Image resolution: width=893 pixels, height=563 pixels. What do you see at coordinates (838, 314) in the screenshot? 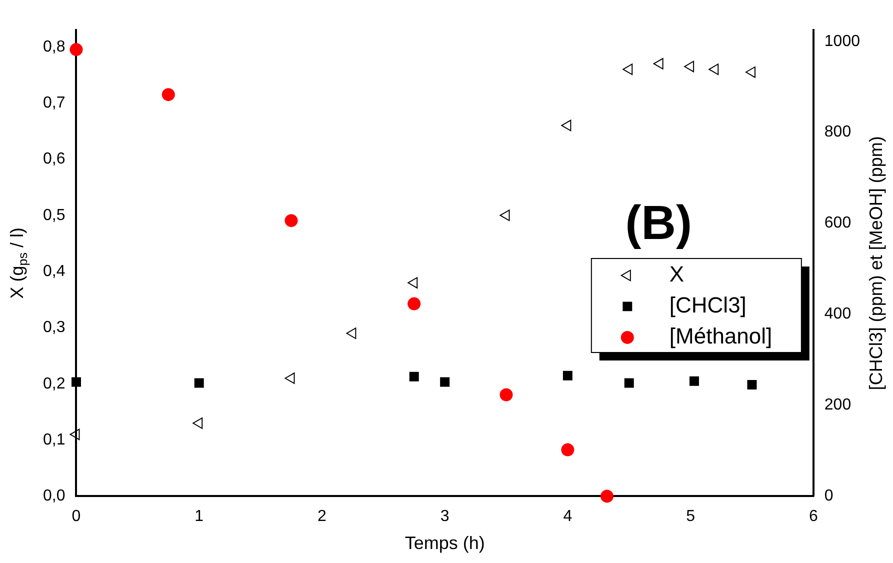
I see `y2-tick-label: 400` at bounding box center [838, 314].